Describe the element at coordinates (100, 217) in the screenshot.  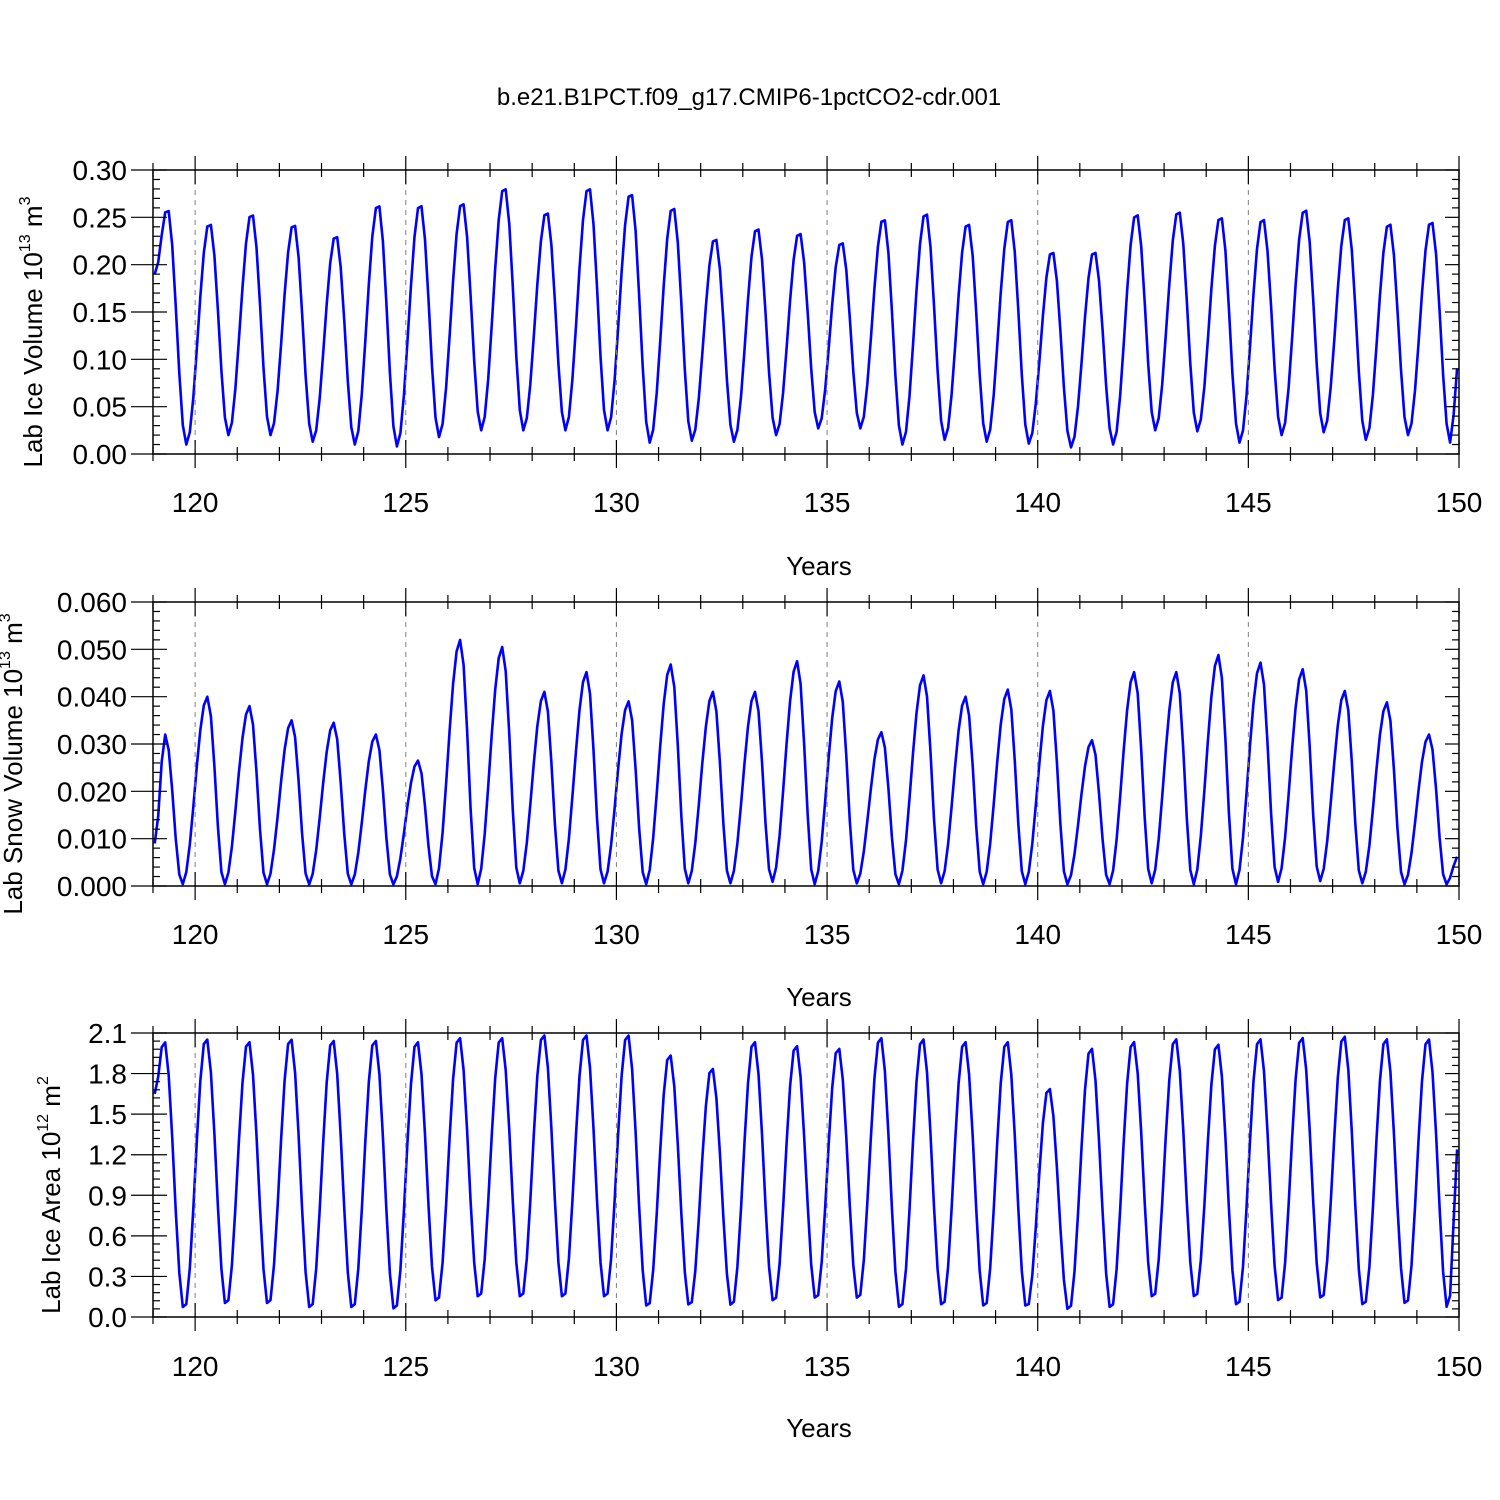
I see `y-tick-label: 0.25` at that location.